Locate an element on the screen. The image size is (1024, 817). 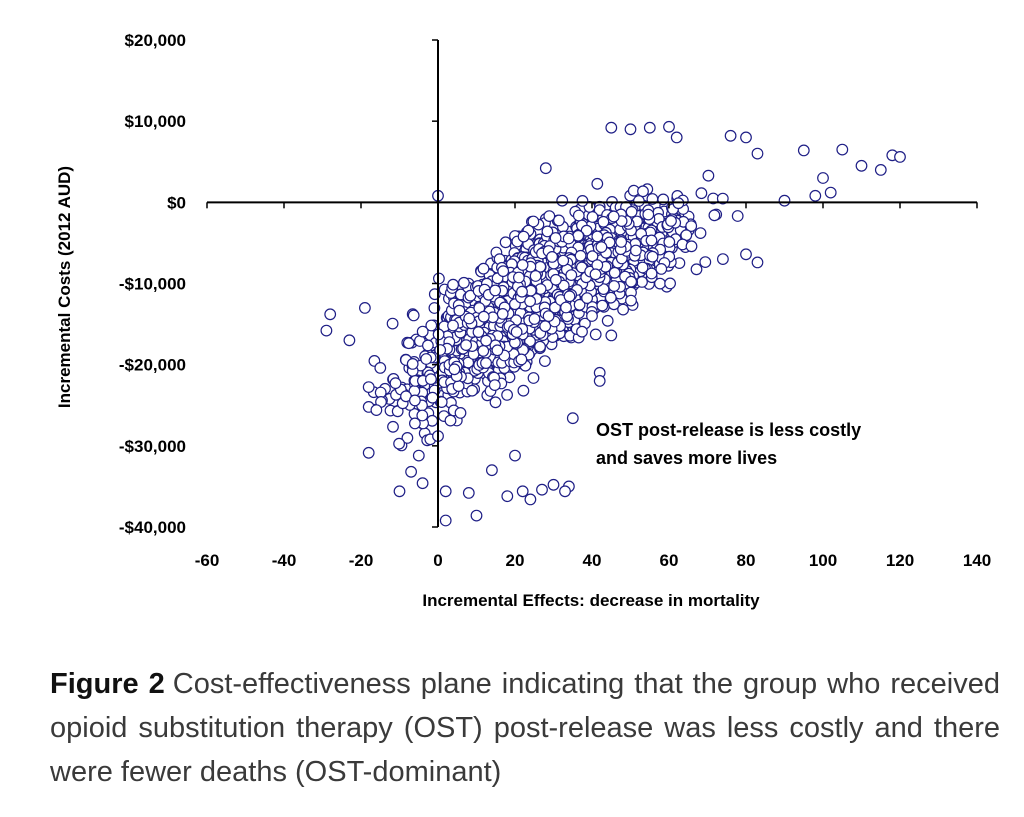
x-tick-label: 60 is located at coordinates (669, 560).